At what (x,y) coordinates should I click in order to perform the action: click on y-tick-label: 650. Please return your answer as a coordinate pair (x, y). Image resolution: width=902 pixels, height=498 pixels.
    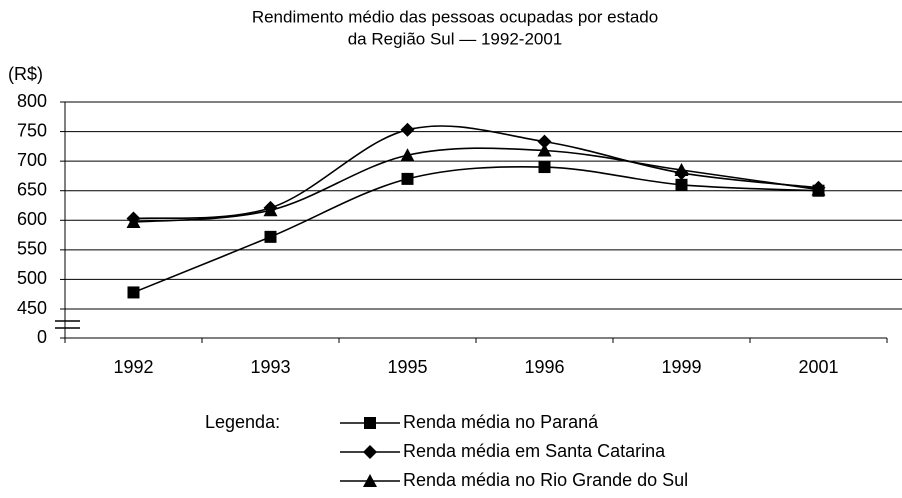
    Looking at the image, I should click on (32, 189).